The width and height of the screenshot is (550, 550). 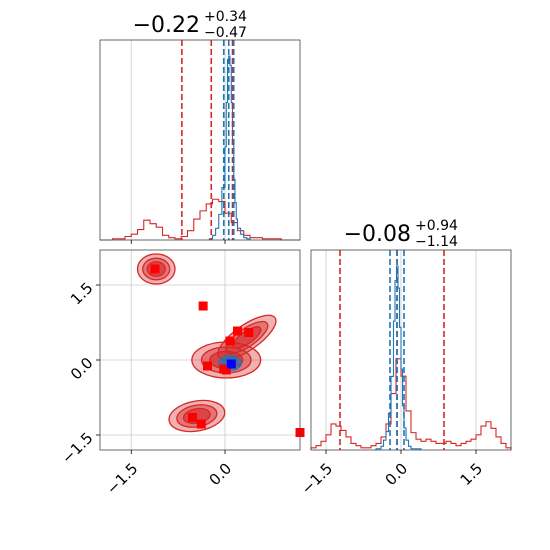 What do you see at coordinates (77, 448) in the screenshot?
I see `y-tick-label: −1.5` at bounding box center [77, 448].